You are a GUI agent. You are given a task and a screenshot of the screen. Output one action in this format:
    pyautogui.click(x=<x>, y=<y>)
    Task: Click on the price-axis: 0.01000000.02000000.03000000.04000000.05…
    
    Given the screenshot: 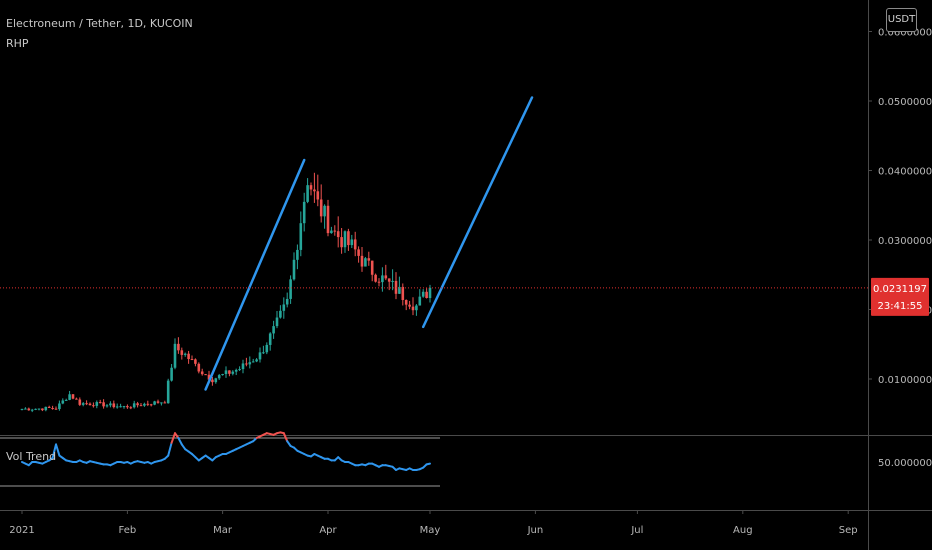 What is the action you would take?
    pyautogui.click(x=900, y=275)
    